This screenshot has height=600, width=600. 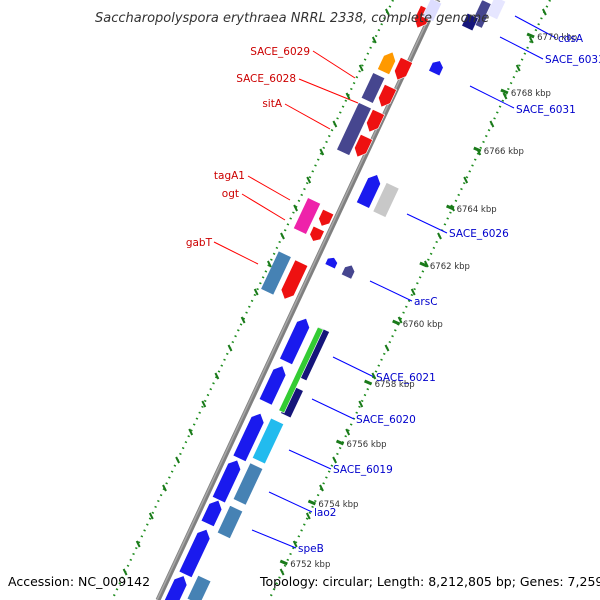 I want to click on tick-label: 6758 kbp, so click(x=395, y=385).